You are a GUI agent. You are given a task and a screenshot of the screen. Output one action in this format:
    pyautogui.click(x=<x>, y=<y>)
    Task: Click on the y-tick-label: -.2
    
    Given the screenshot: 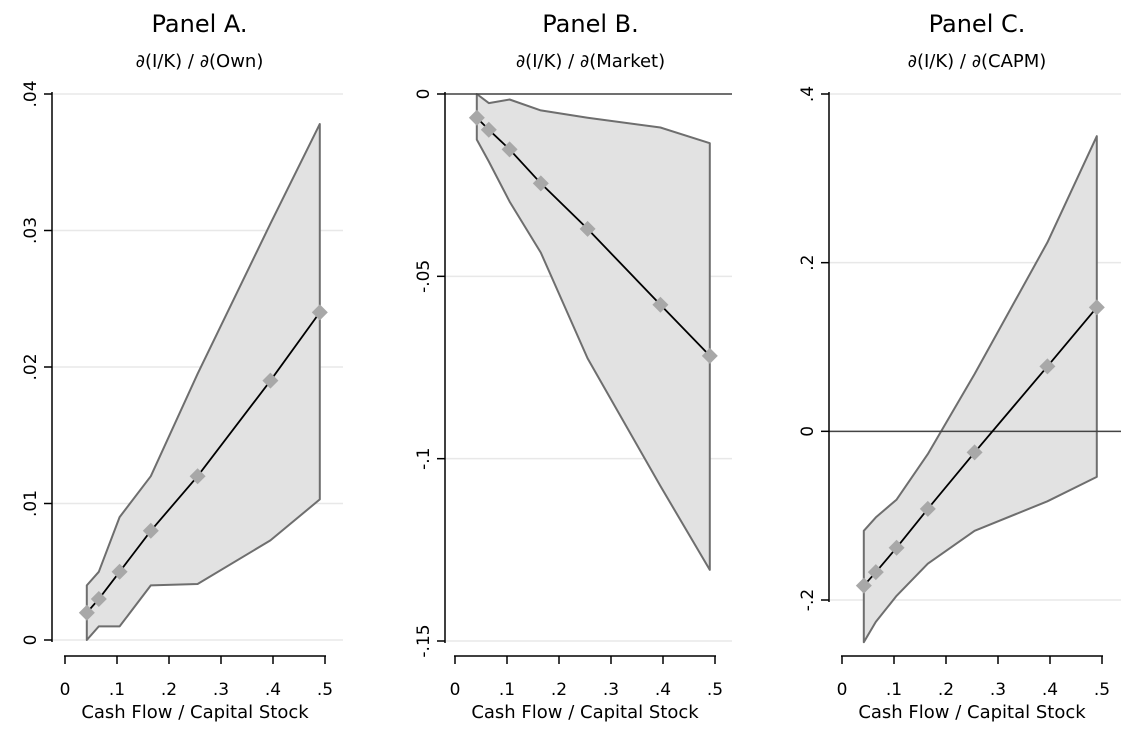 What is the action you would take?
    pyautogui.click(x=808, y=600)
    